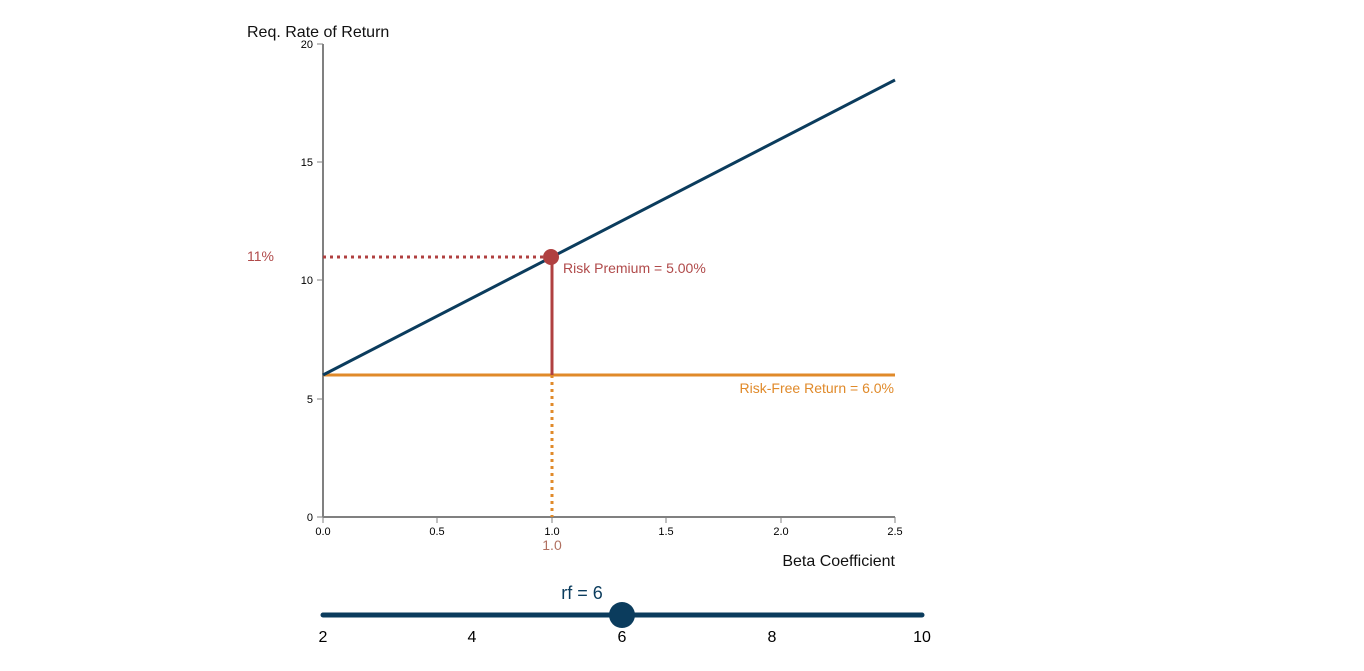 The height and width of the screenshot is (671, 1364). I want to click on x-tick-label: 1.0, so click(551, 532).